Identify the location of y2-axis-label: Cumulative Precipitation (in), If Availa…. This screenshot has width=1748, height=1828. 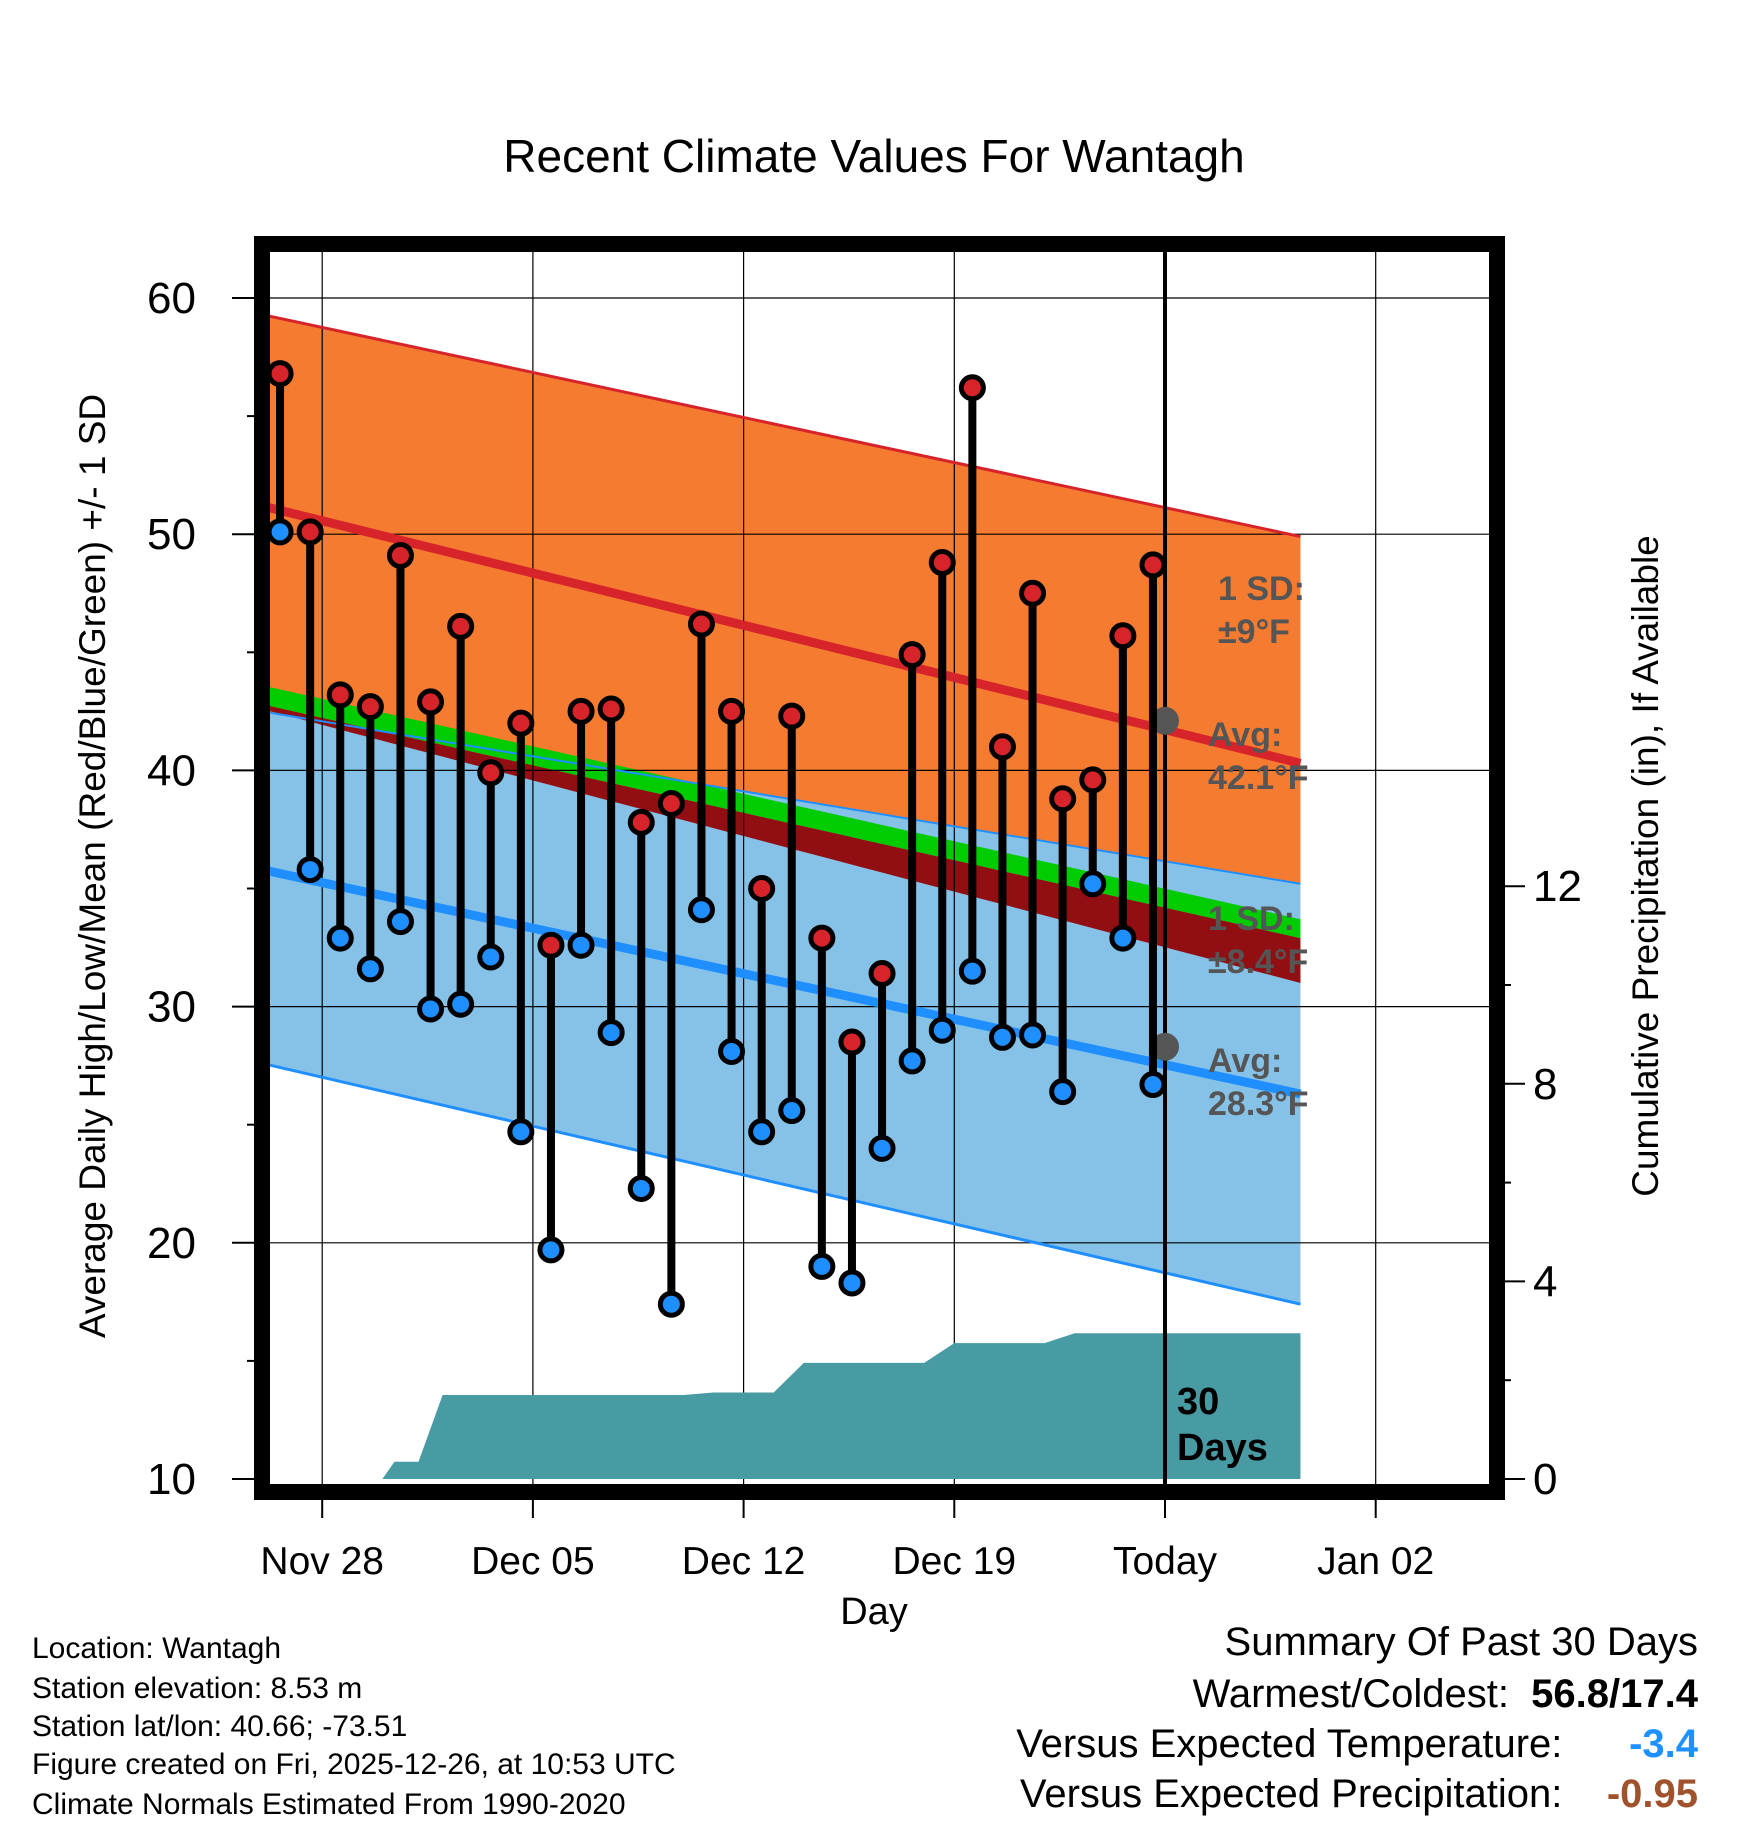
(1645, 866).